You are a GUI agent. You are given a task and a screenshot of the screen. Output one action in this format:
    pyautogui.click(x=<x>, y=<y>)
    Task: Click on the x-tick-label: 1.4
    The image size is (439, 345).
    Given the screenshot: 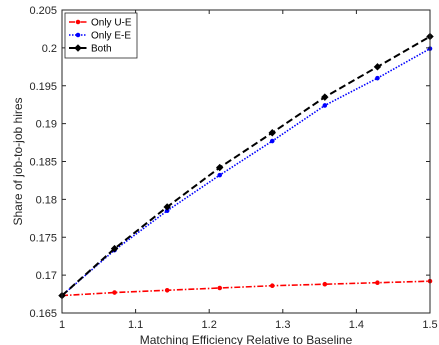 What is the action you would take?
    pyautogui.click(x=356, y=325)
    